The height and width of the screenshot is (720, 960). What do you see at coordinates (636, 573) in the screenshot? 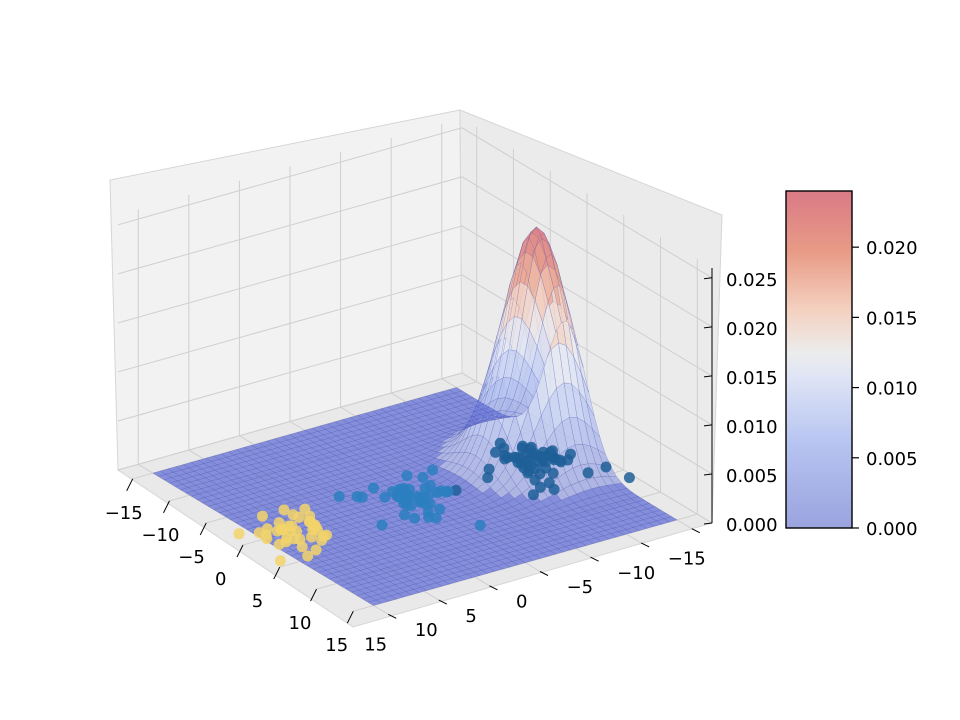
I see `x-tick-label: −10` at bounding box center [636, 573].